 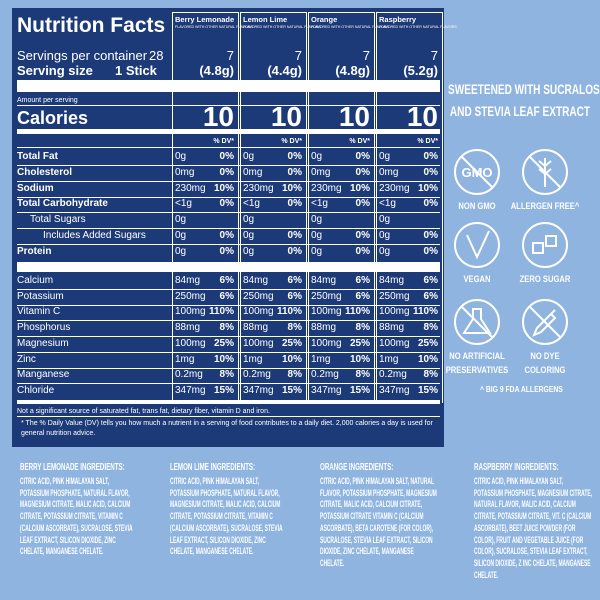 I want to click on nutrient-label: Sodium, so click(x=35, y=188).